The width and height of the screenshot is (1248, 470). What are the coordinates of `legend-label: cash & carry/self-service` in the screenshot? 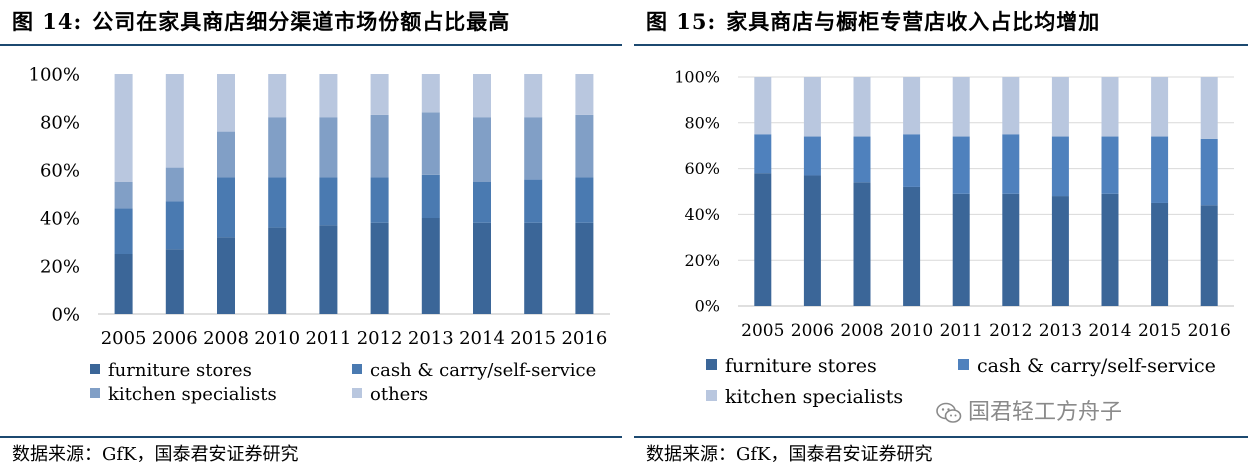 It's located at (1096, 366).